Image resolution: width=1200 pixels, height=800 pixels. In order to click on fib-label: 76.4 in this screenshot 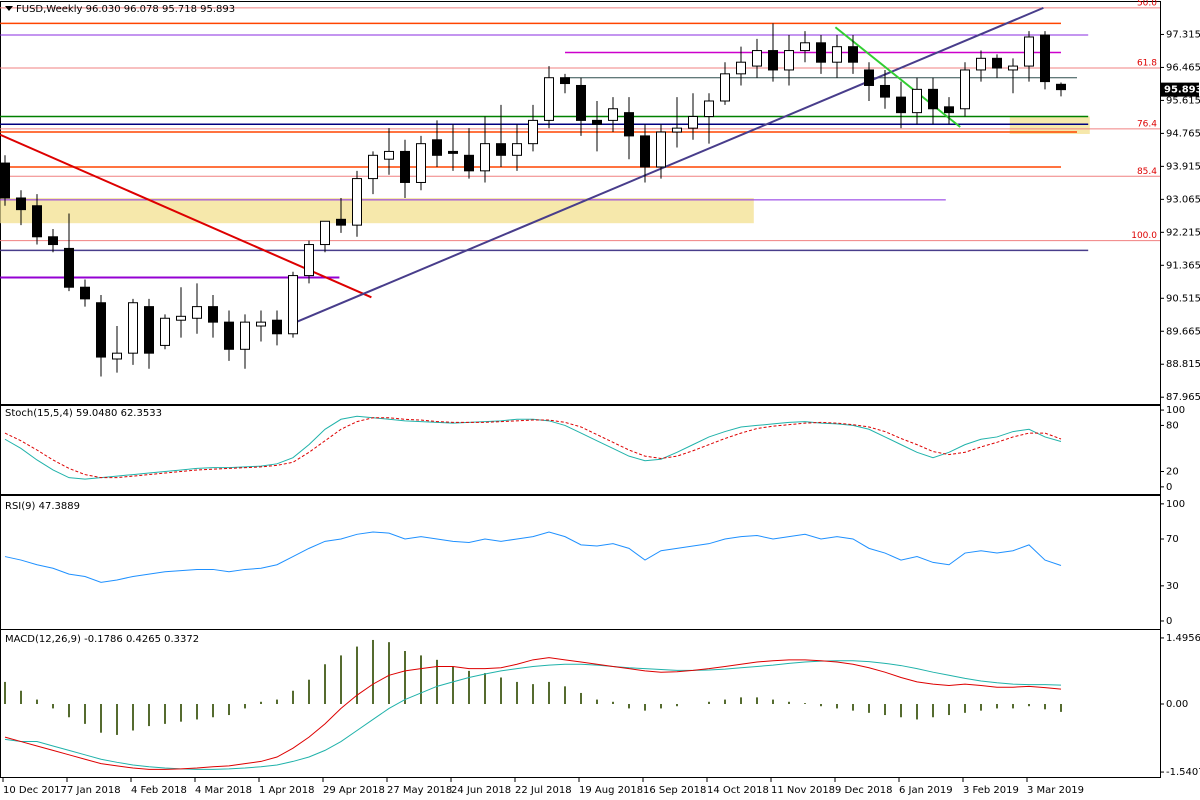, I will do `click(1147, 124)`.